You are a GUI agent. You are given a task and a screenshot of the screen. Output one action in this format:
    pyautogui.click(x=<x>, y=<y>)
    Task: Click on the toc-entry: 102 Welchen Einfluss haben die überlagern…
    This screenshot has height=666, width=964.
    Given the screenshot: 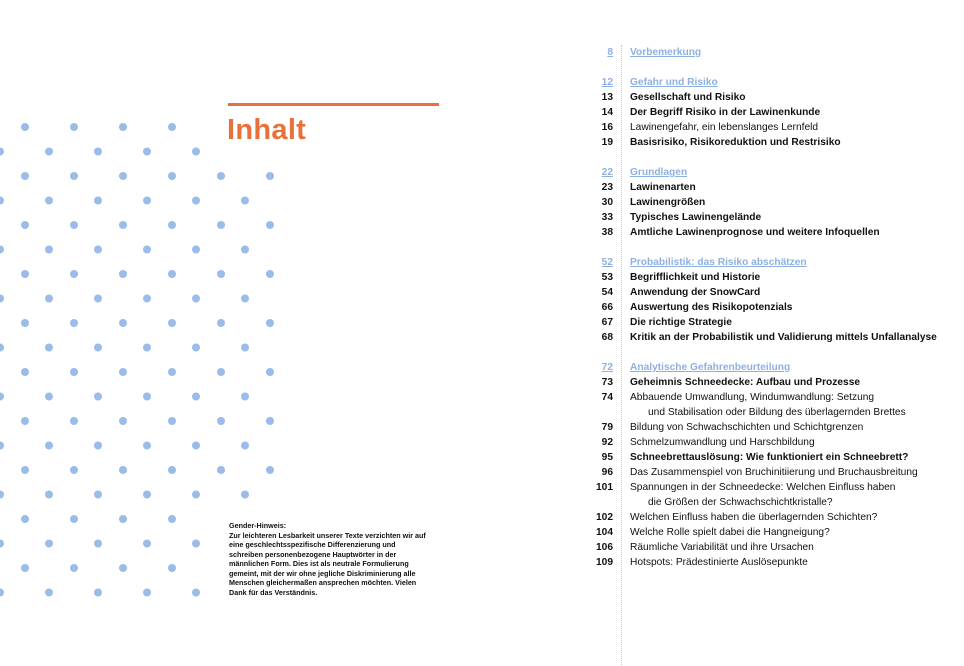 What is the action you would take?
    pyautogui.click(x=770, y=517)
    